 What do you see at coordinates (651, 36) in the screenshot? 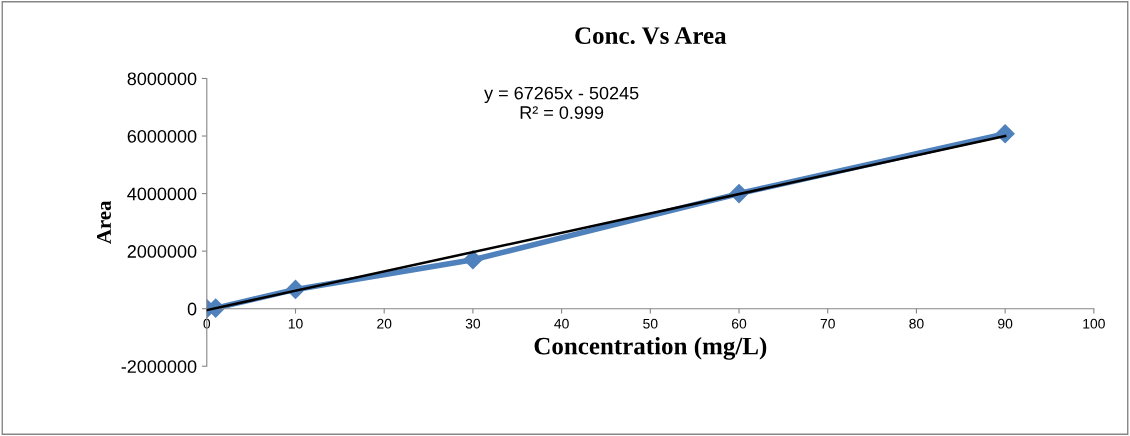
I see `chart-title: Conc. Vs Area` at bounding box center [651, 36].